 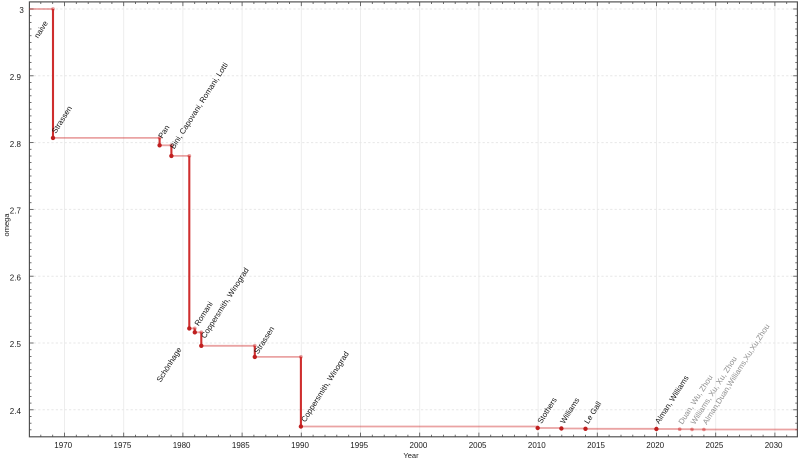 I want to click on svg-text: 3, so click(x=21, y=10).